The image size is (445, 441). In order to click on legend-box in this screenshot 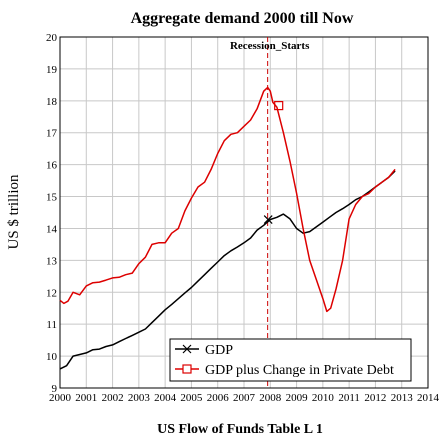, I will do `click(290, 360)`.